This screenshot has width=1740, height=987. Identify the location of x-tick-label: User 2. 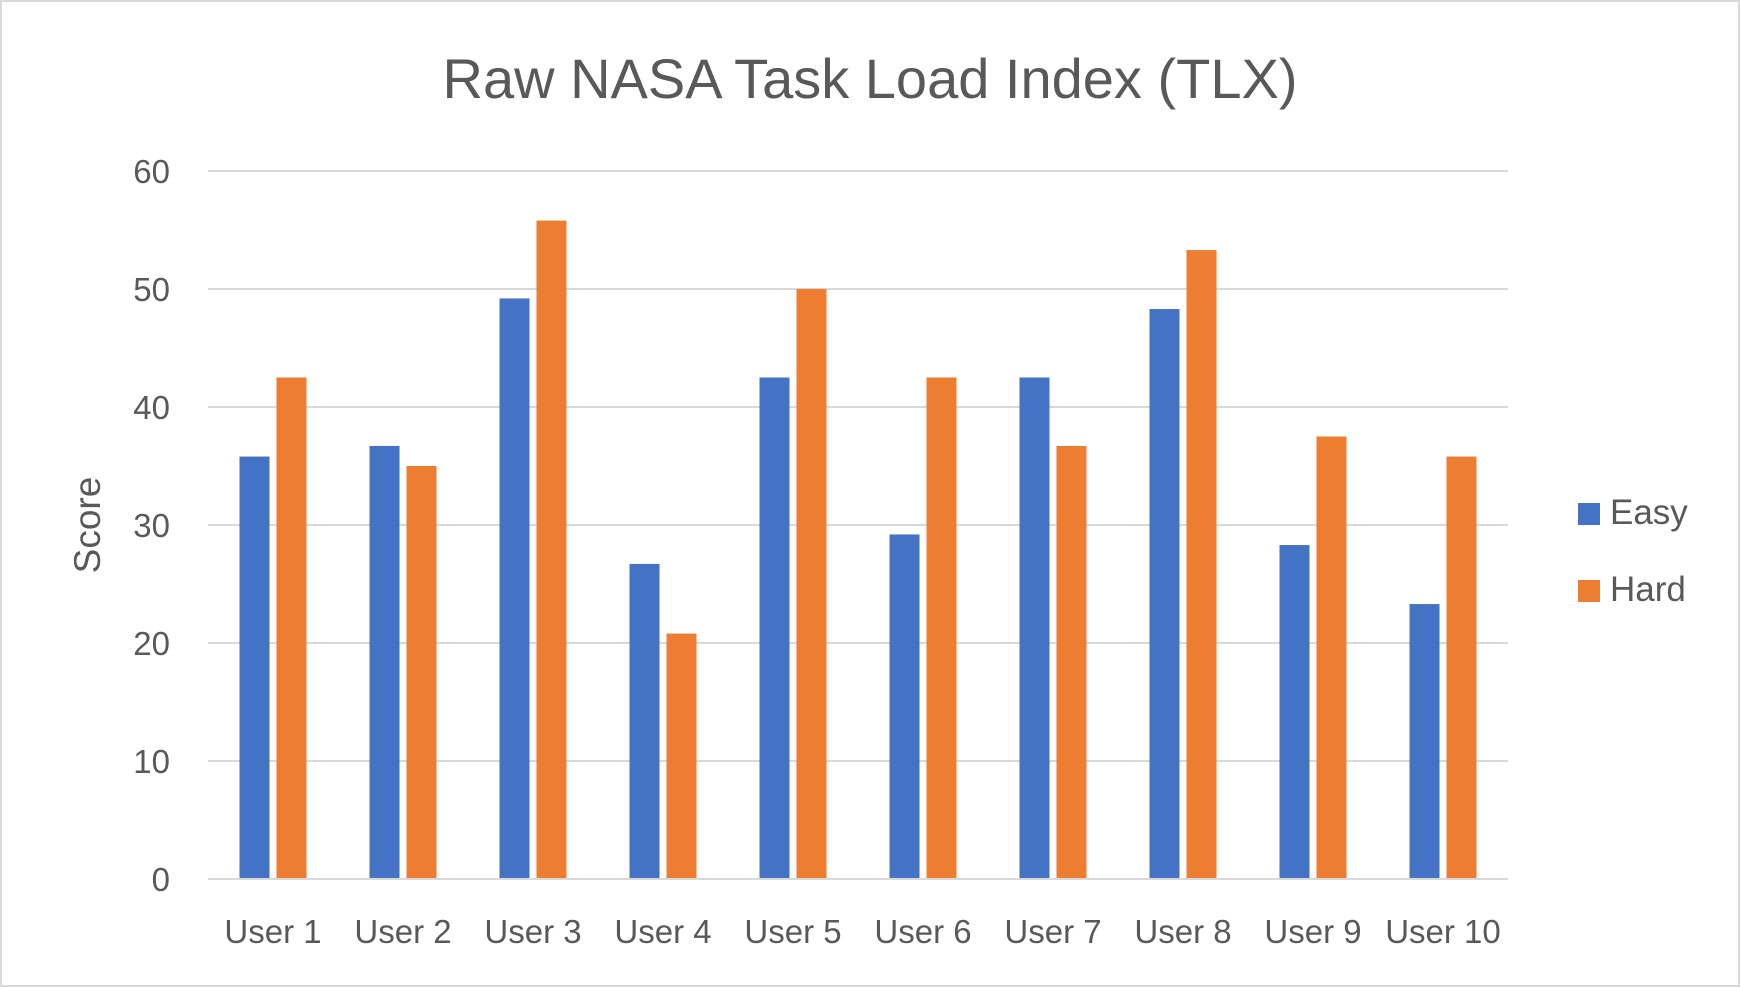
(402, 931).